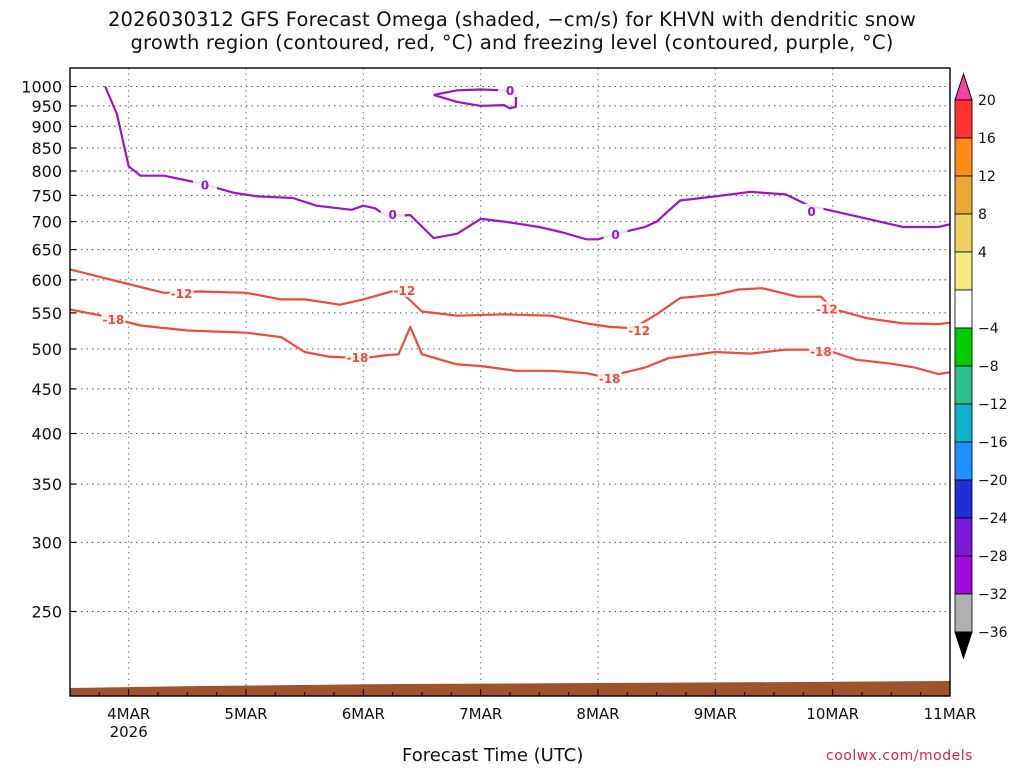 The height and width of the screenshot is (768, 1024). What do you see at coordinates (46, 195) in the screenshot?
I see `y-tick-label: 750` at bounding box center [46, 195].